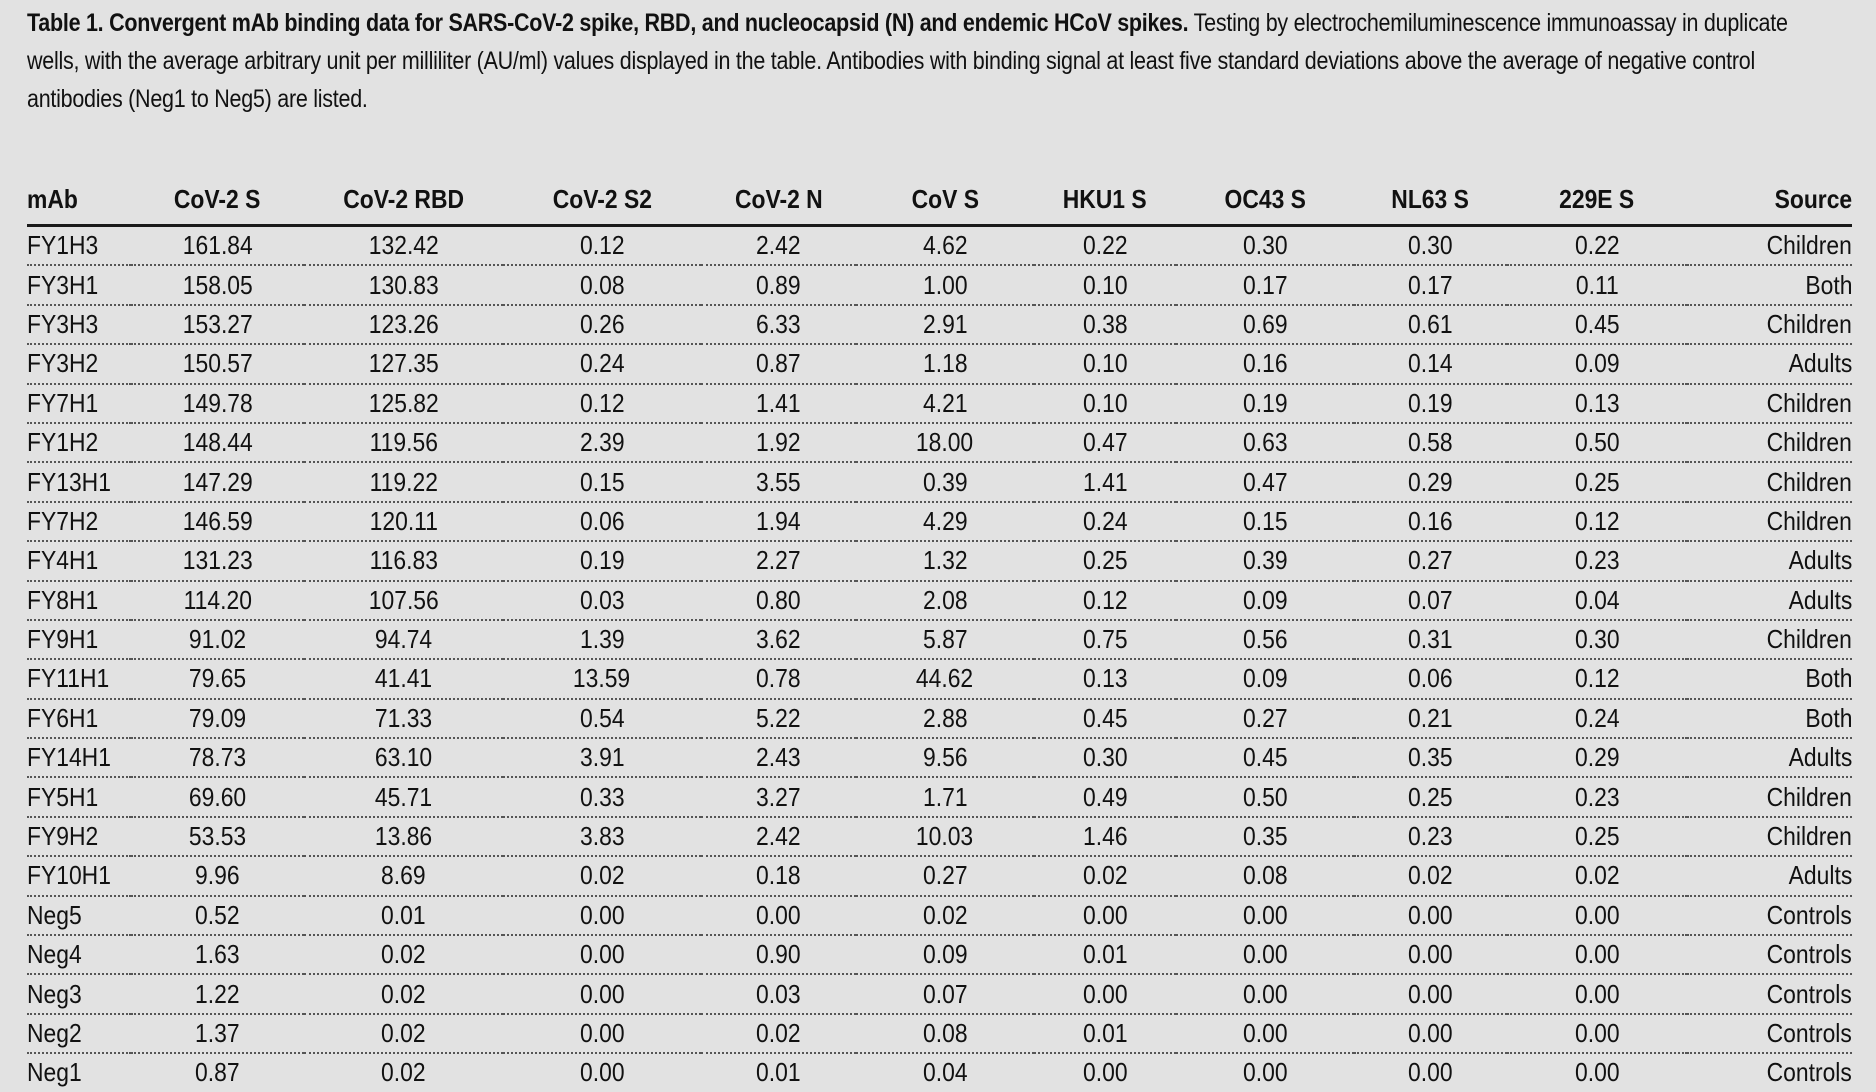 The height and width of the screenshot is (1092, 1876). What do you see at coordinates (217, 639) in the screenshot?
I see `cell-value: 91.02` at bounding box center [217, 639].